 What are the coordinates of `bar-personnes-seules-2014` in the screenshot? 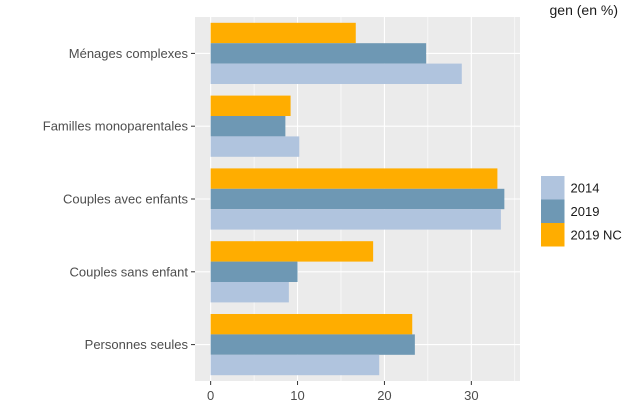 It's located at (295, 365).